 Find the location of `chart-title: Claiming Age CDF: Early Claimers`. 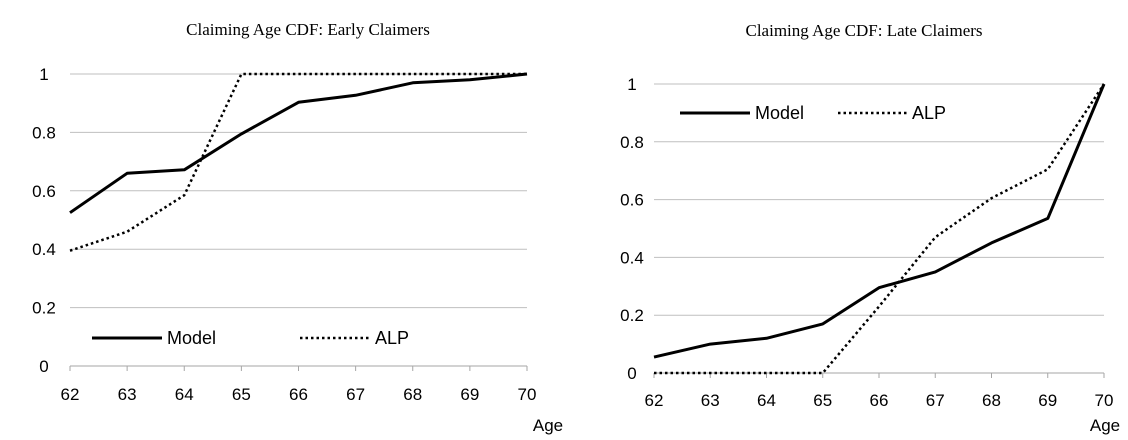

chart-title: Claiming Age CDF: Early Claimers is located at coordinates (308, 29).